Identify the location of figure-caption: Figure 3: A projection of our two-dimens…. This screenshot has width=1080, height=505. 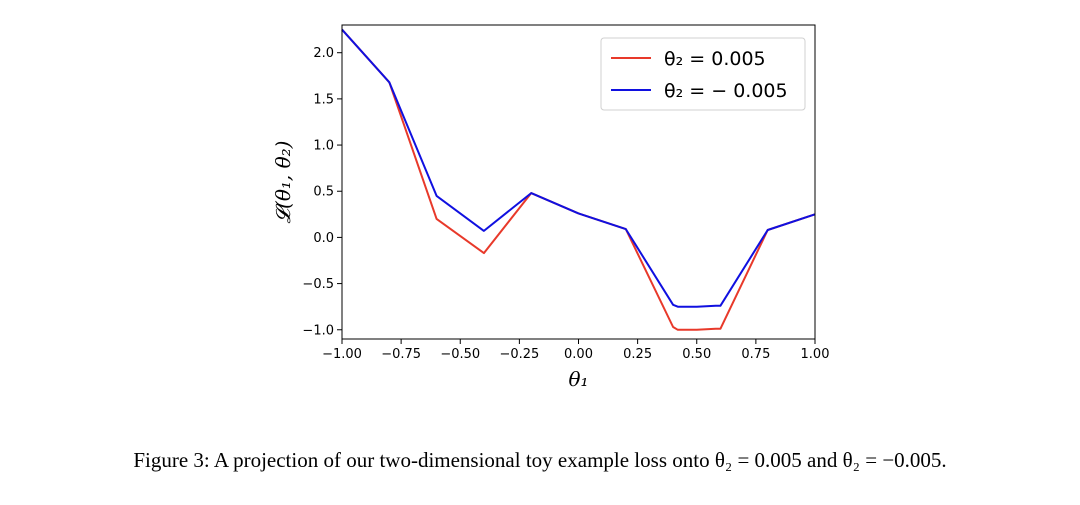
(540, 460).